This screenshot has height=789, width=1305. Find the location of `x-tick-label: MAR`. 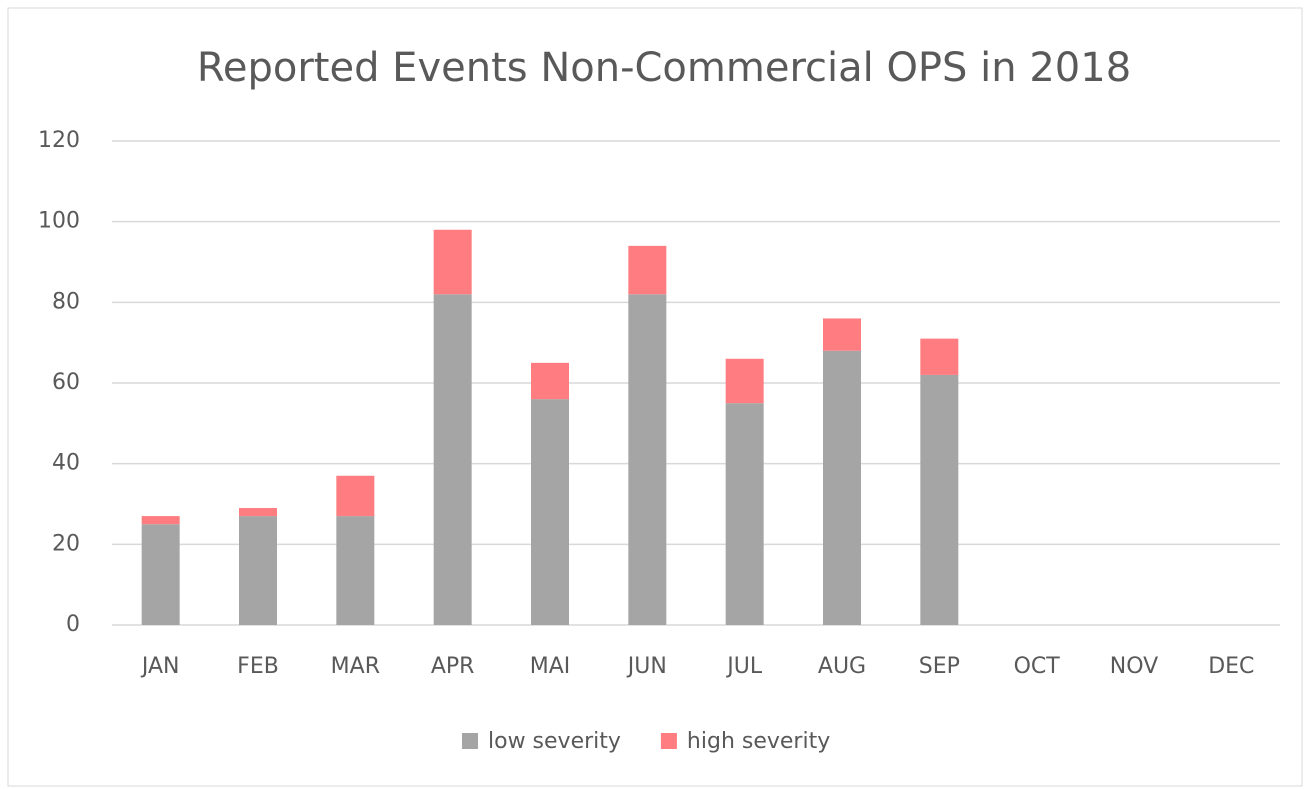

x-tick-label: MAR is located at coordinates (355, 666).